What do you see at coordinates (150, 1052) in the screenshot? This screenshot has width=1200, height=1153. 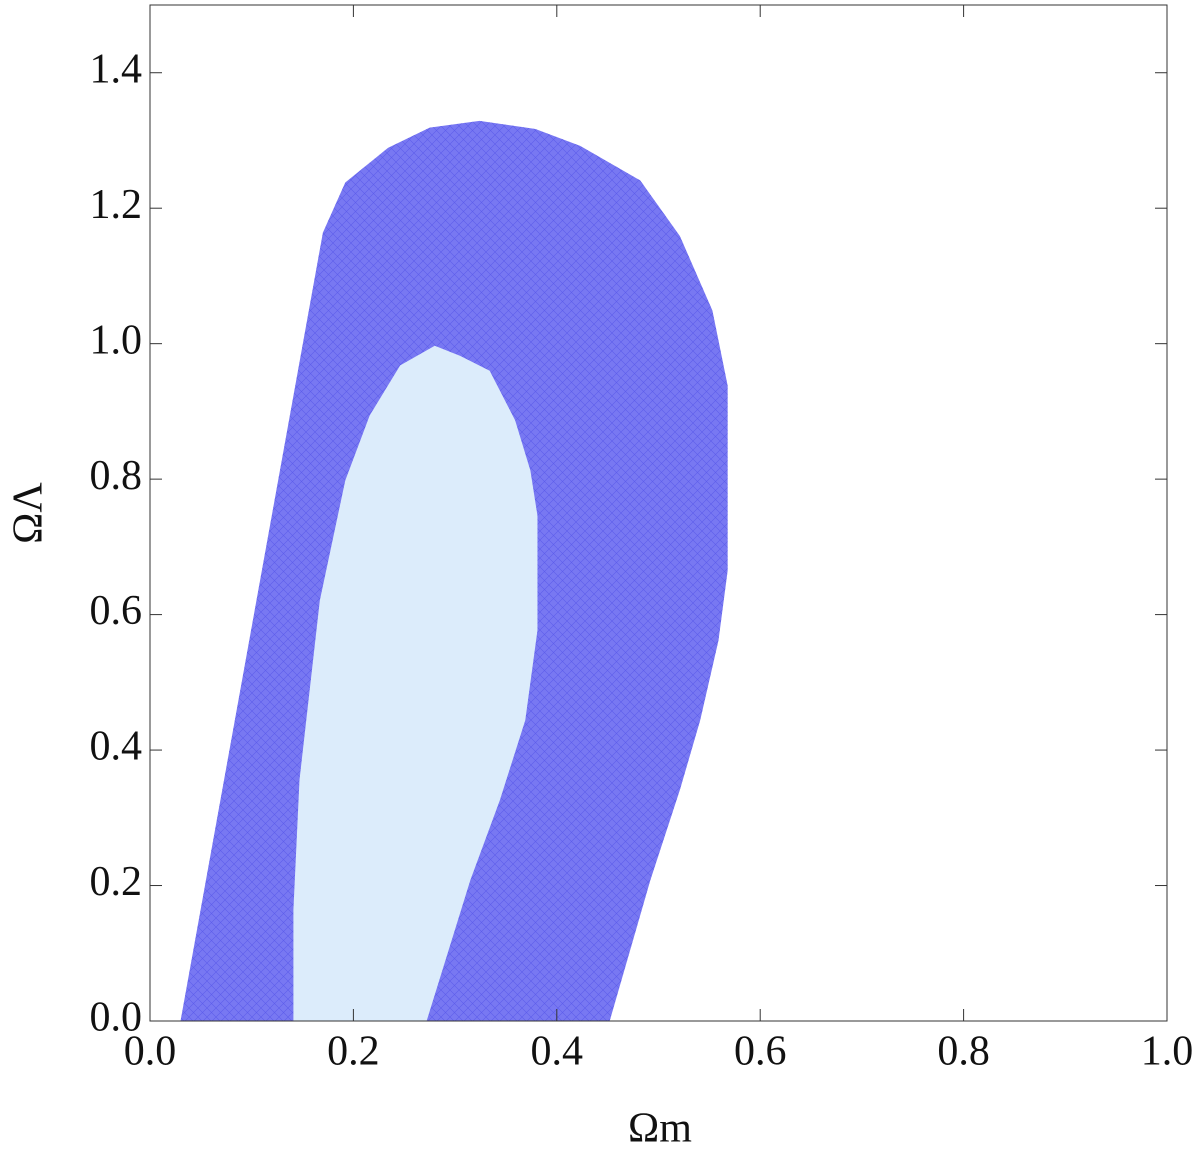 I see `x-tick-label: 0.0` at bounding box center [150, 1052].